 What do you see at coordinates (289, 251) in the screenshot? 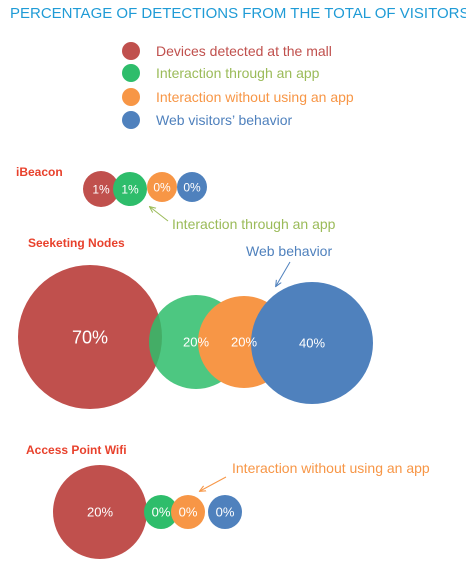
I see `annotation-label-1: Web behavior` at bounding box center [289, 251].